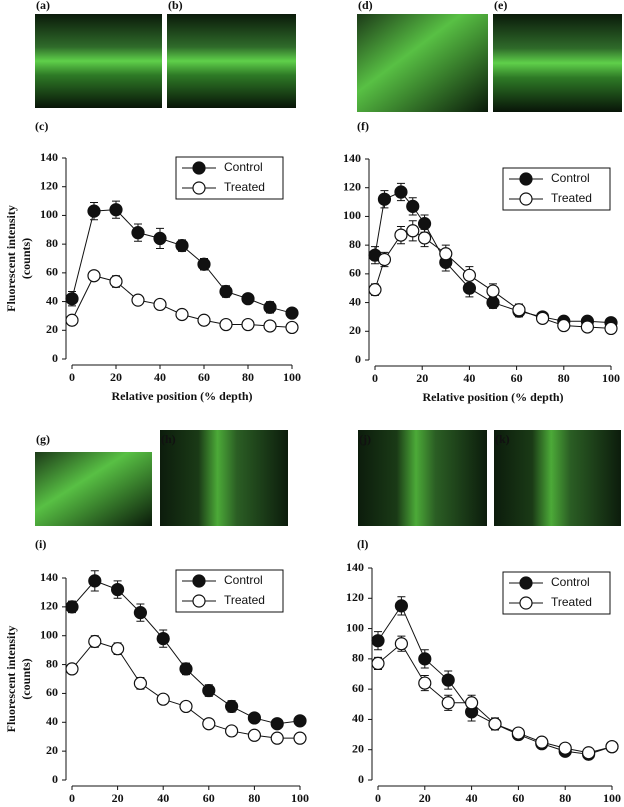 The height and width of the screenshot is (807, 624). What do you see at coordinates (469, 378) in the screenshot?
I see `x-tick-label: 40` at bounding box center [469, 378].